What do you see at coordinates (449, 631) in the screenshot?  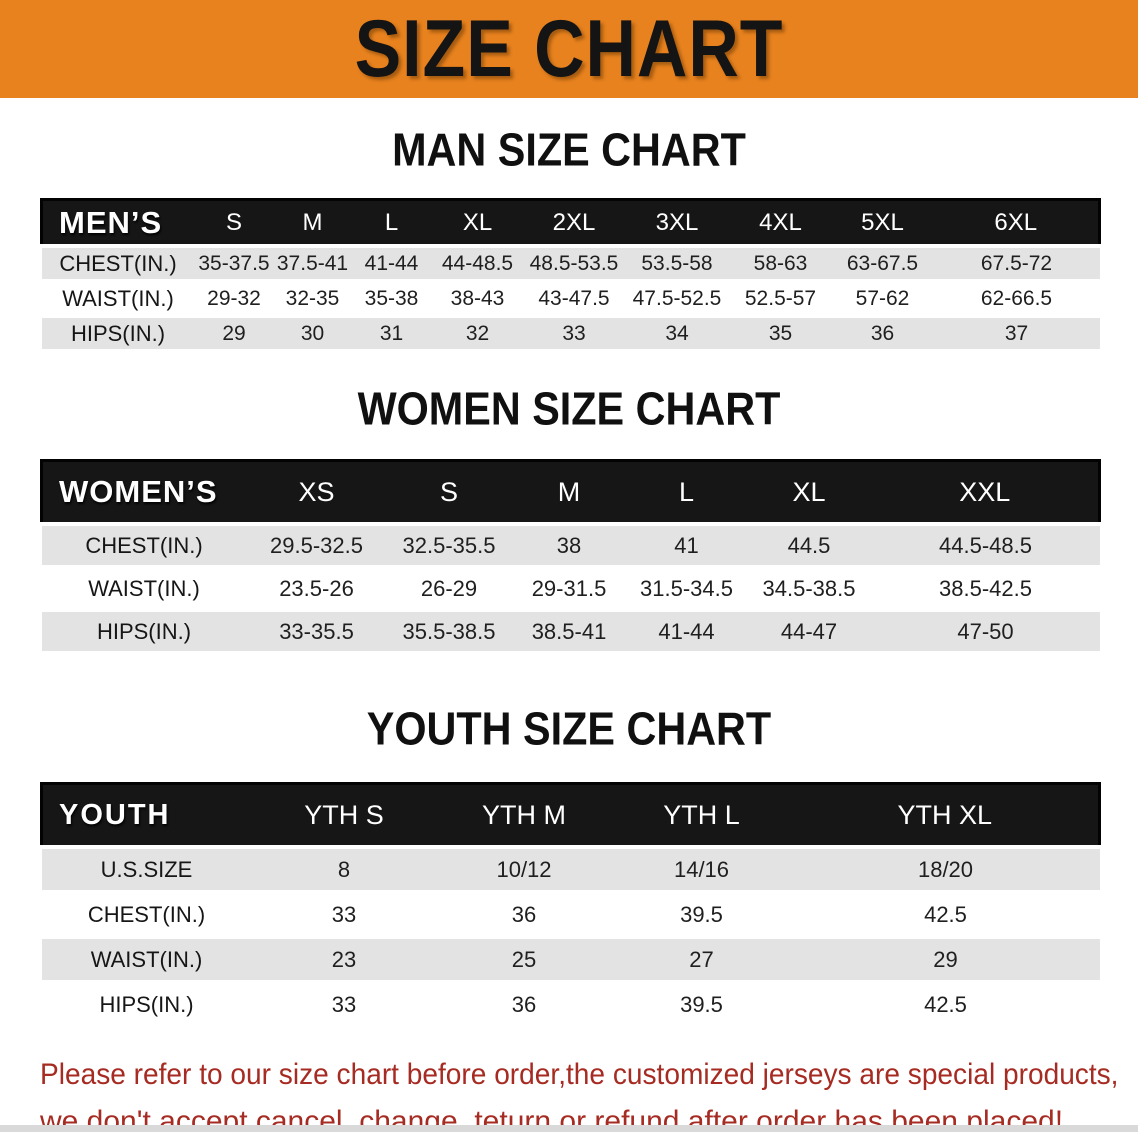 I see `size-value-cell: 35.5-38.5` at bounding box center [449, 631].